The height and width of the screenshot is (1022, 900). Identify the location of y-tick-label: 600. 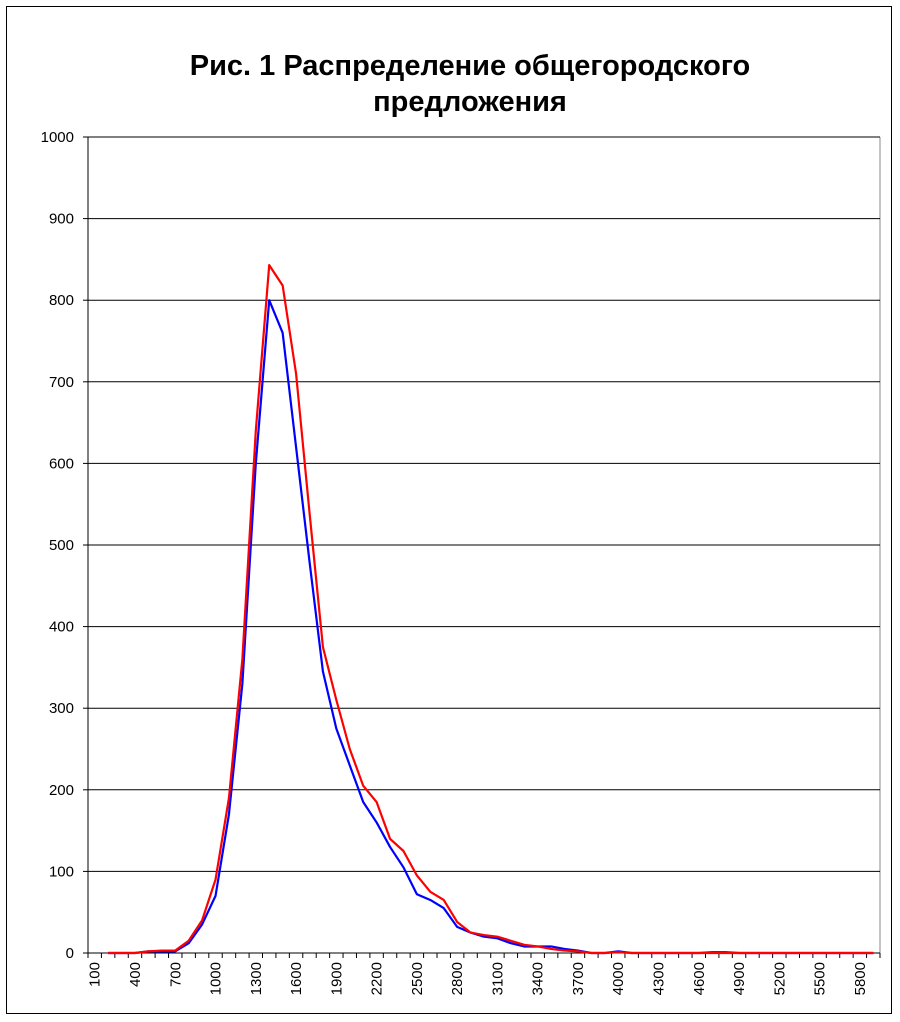
(61, 463).